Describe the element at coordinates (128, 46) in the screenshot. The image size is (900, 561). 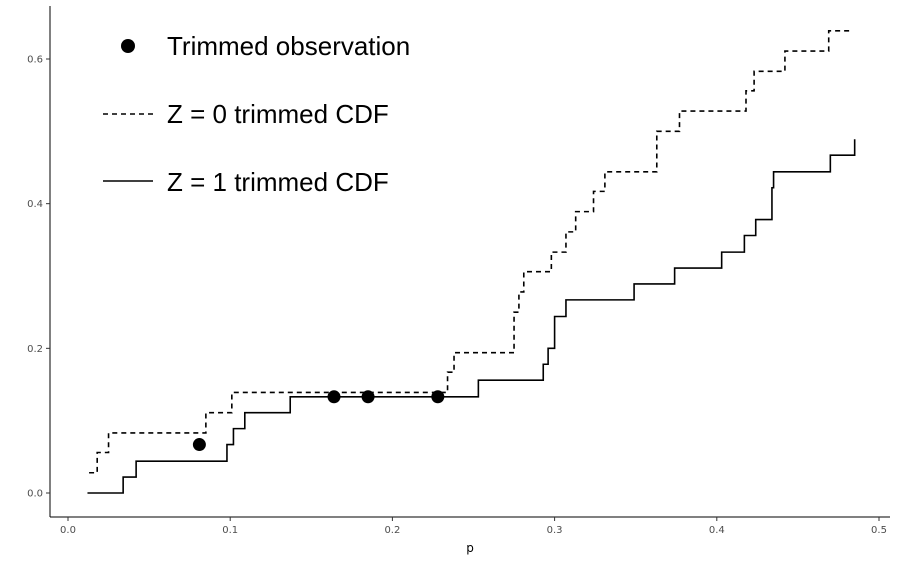
I see `legend-point-marker` at that location.